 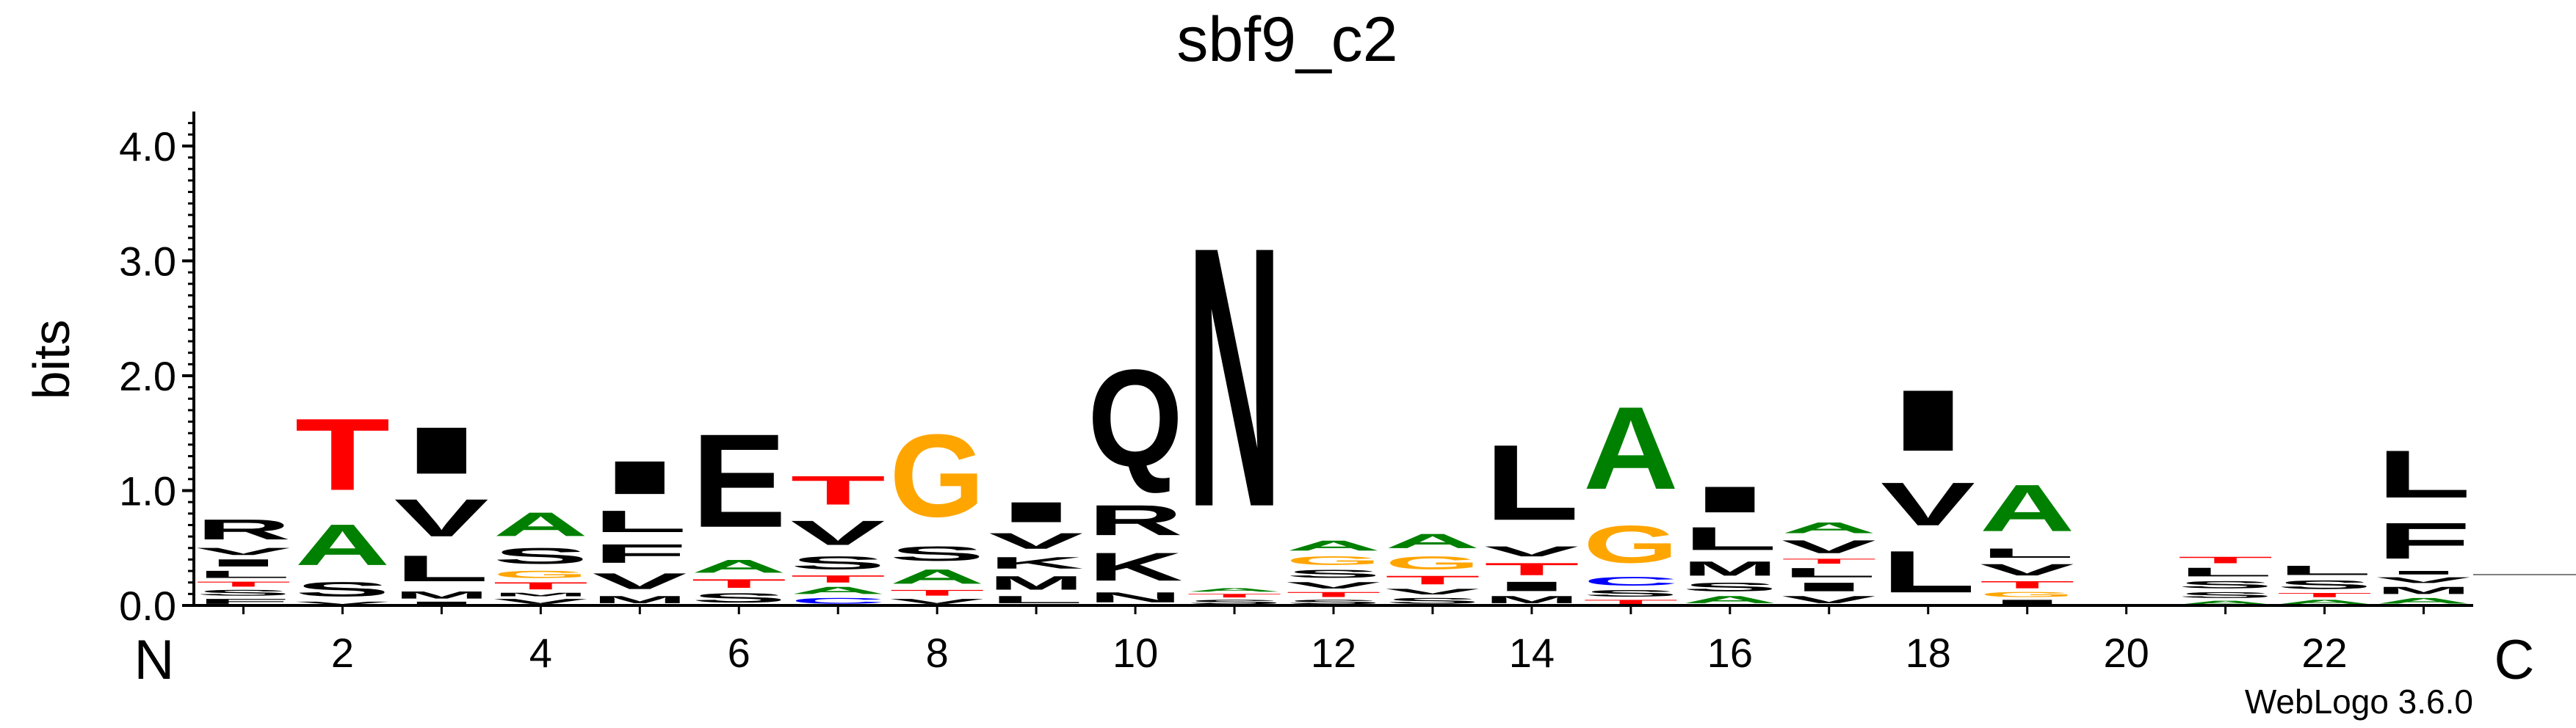 I want to click on x-tick-label: 10, so click(x=1135, y=653).